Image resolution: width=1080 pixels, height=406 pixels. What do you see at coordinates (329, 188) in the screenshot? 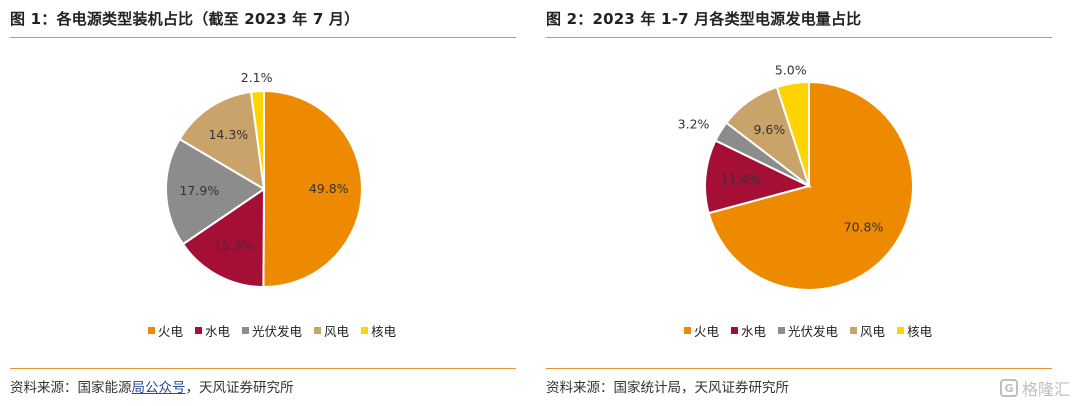
I see `data-label-0: 49.8%` at bounding box center [329, 188].